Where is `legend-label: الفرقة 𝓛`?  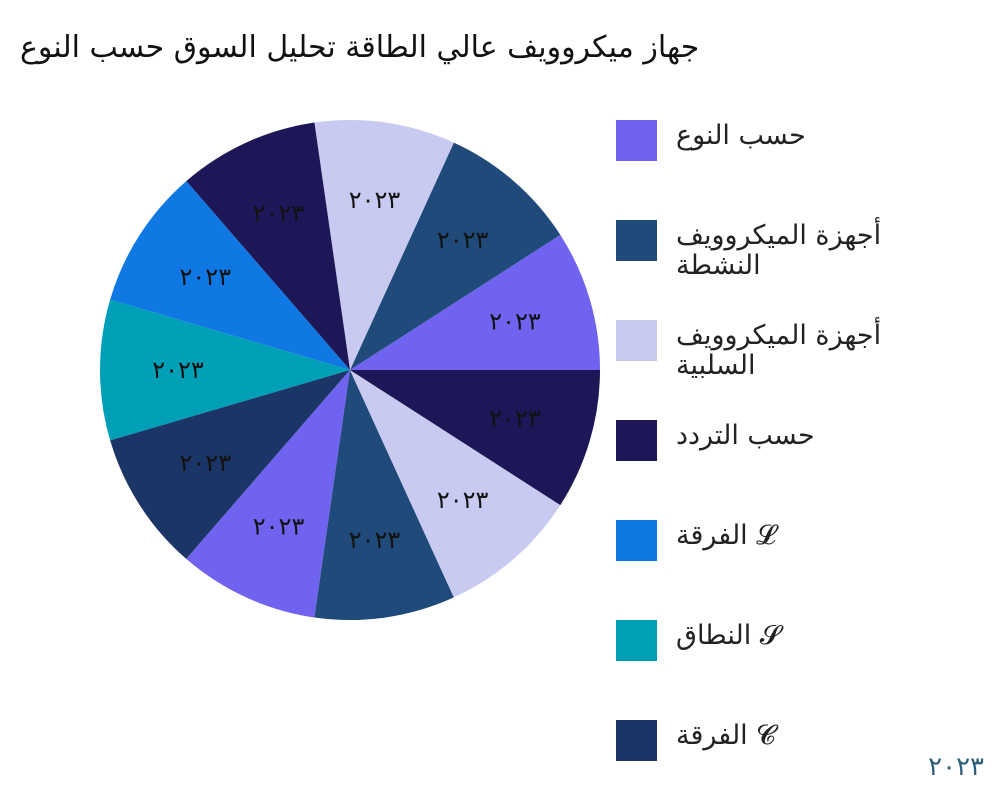 legend-label: الفرقة 𝓛 is located at coordinates (726, 535).